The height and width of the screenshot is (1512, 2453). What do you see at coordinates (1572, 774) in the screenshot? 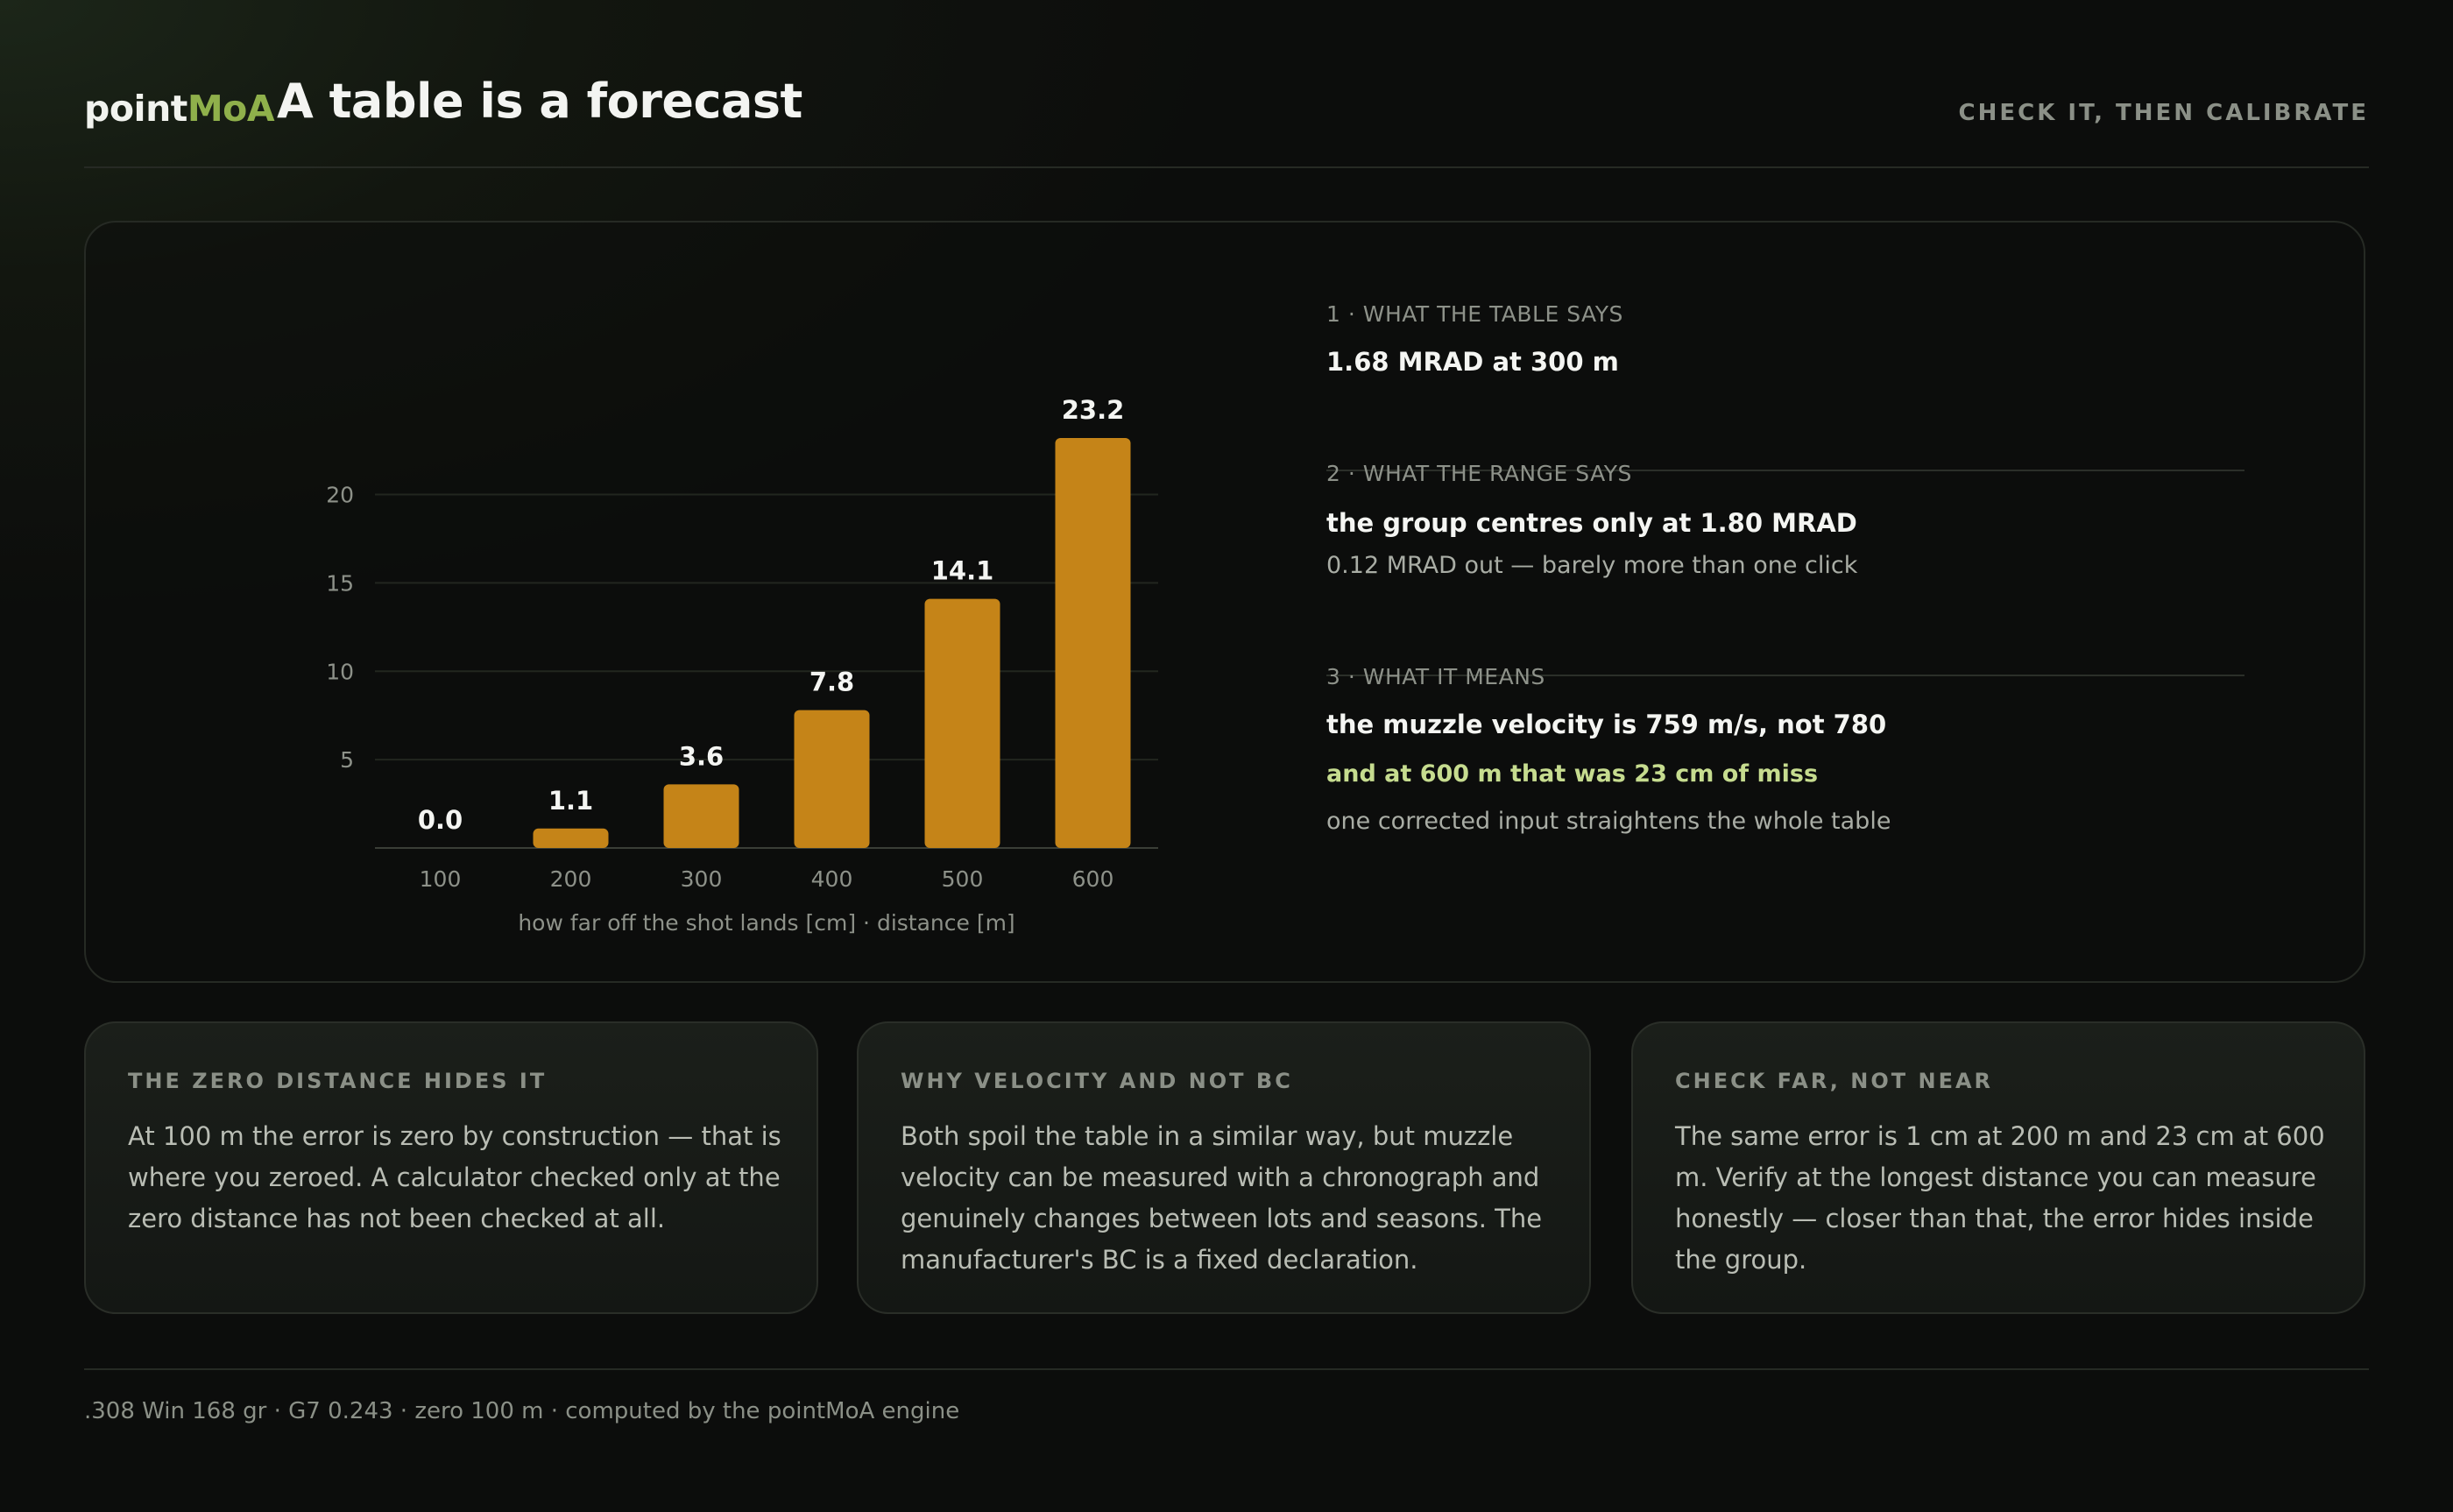
I see `step-3-accent: and at 600 m that was 23 cm of miss` at bounding box center [1572, 774].